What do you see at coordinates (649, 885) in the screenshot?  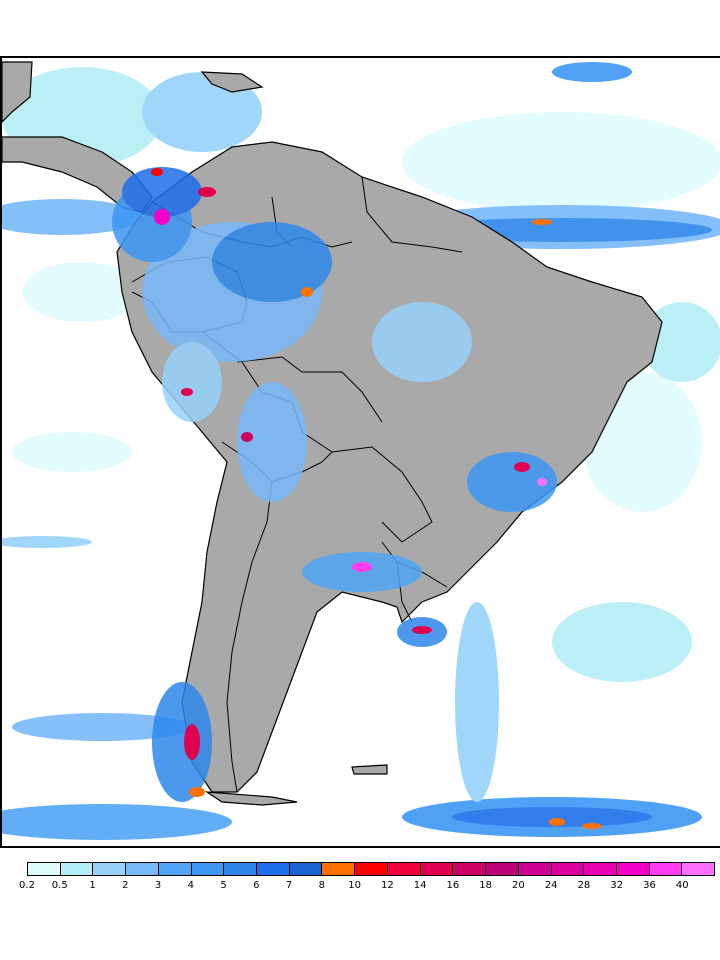 I see `colorbar-tick-label: 36` at bounding box center [649, 885].